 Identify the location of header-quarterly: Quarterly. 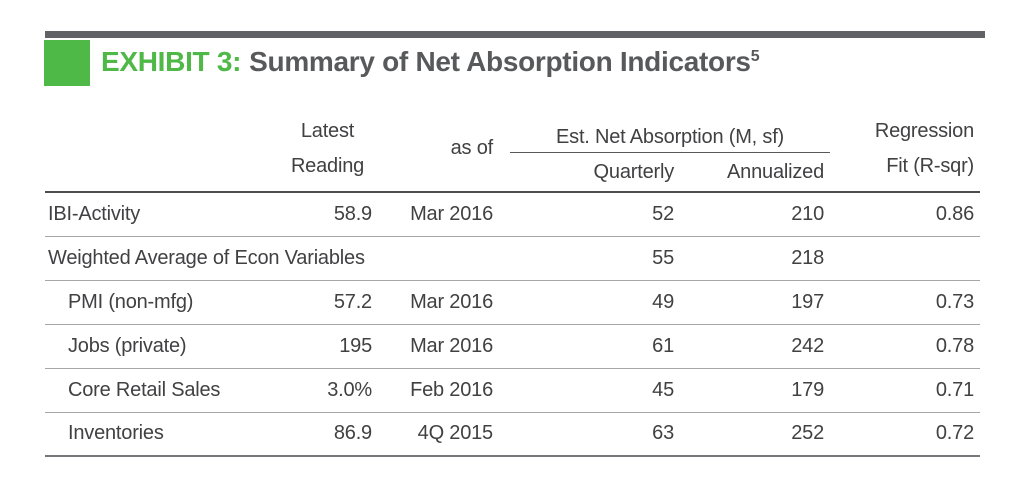
(634, 171).